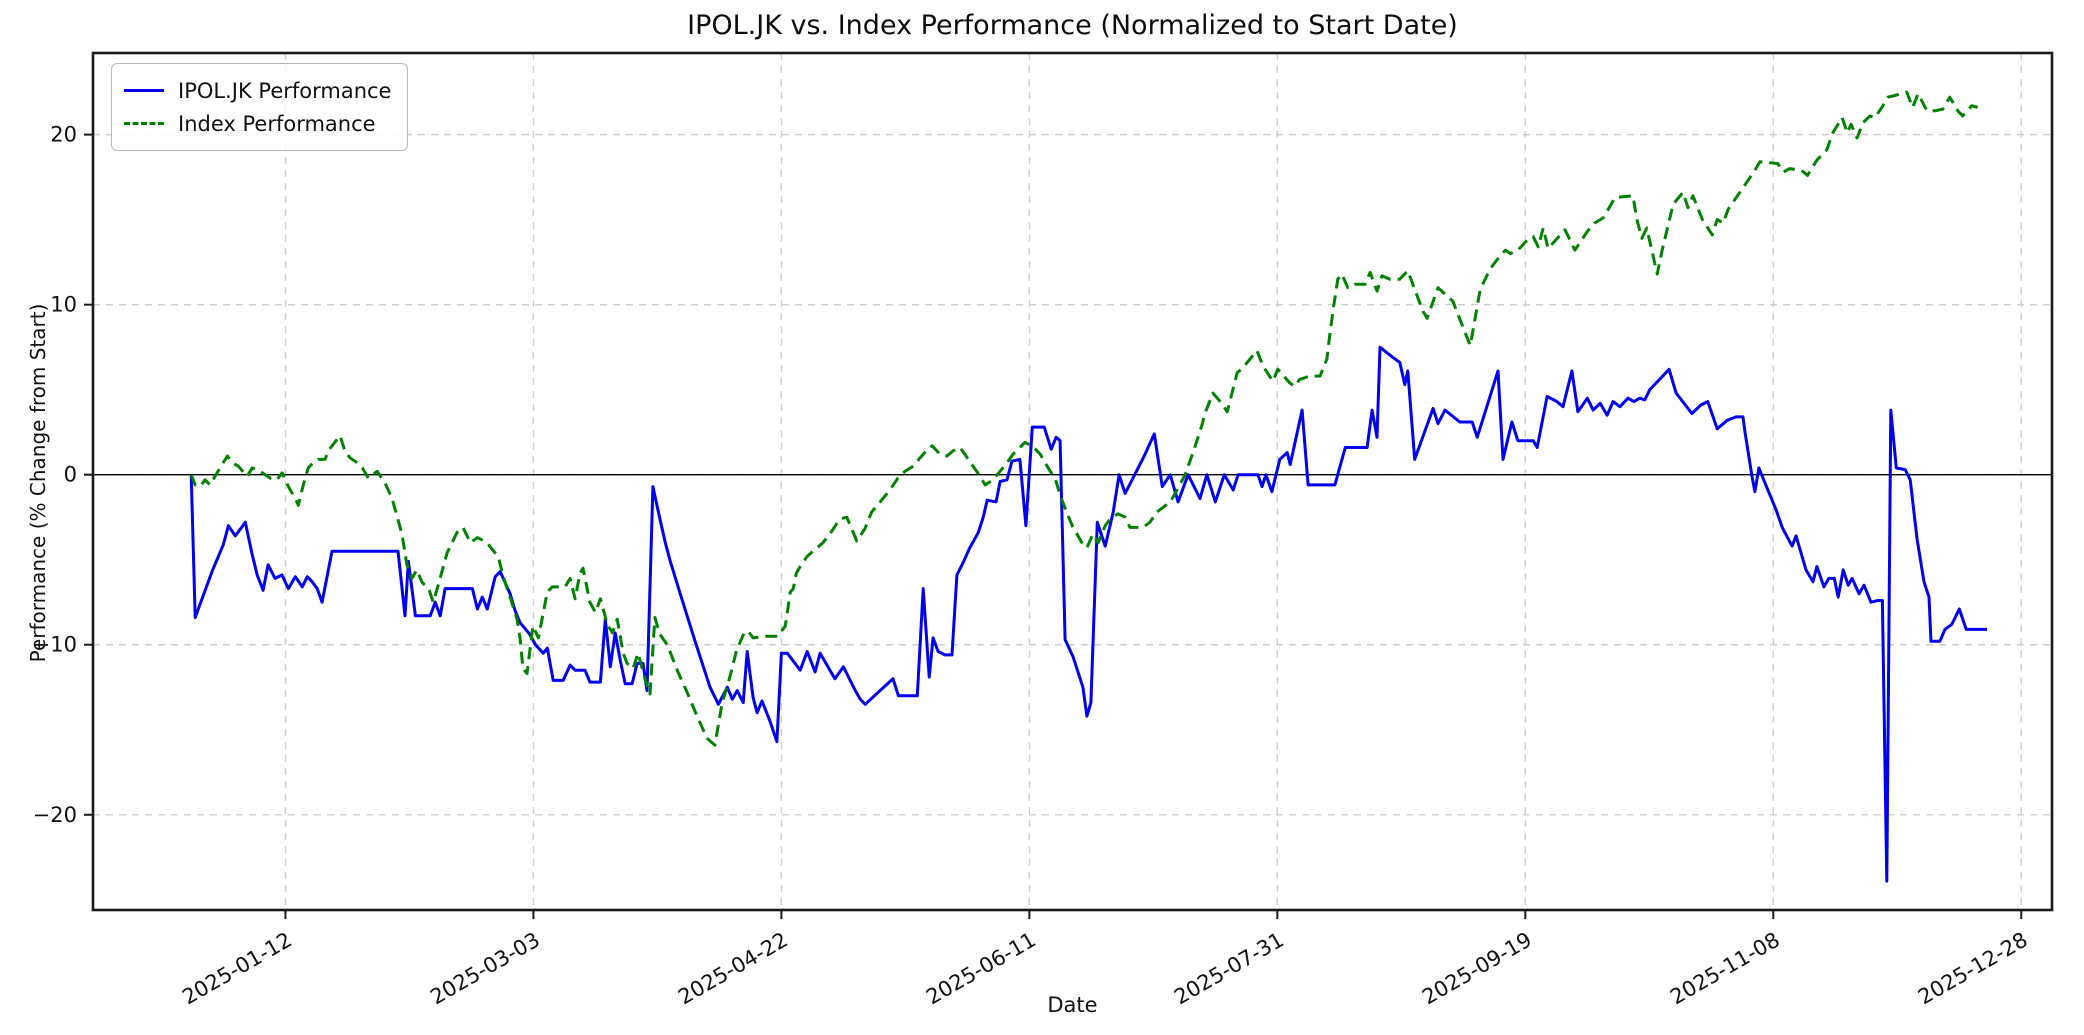  What do you see at coordinates (277, 123) in the screenshot?
I see `legend-label: Index Performance` at bounding box center [277, 123].